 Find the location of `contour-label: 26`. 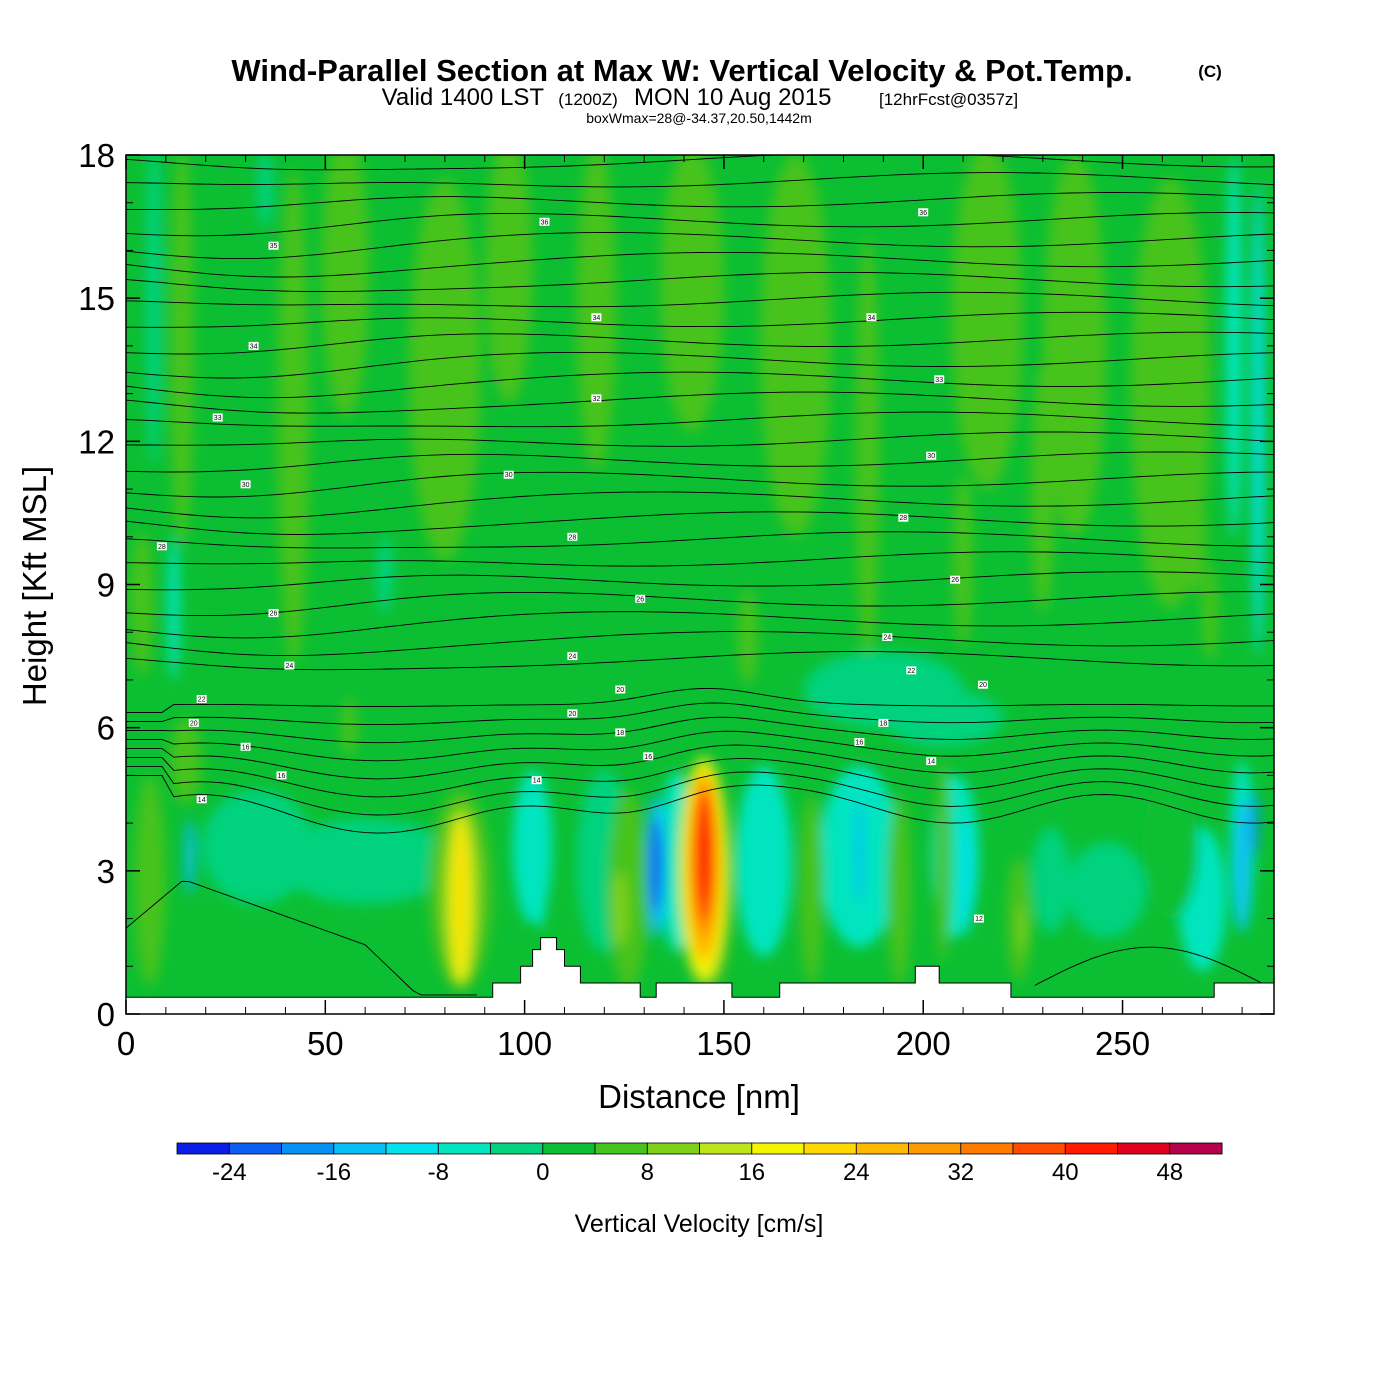

contour-label: 26 is located at coordinates (273, 613).